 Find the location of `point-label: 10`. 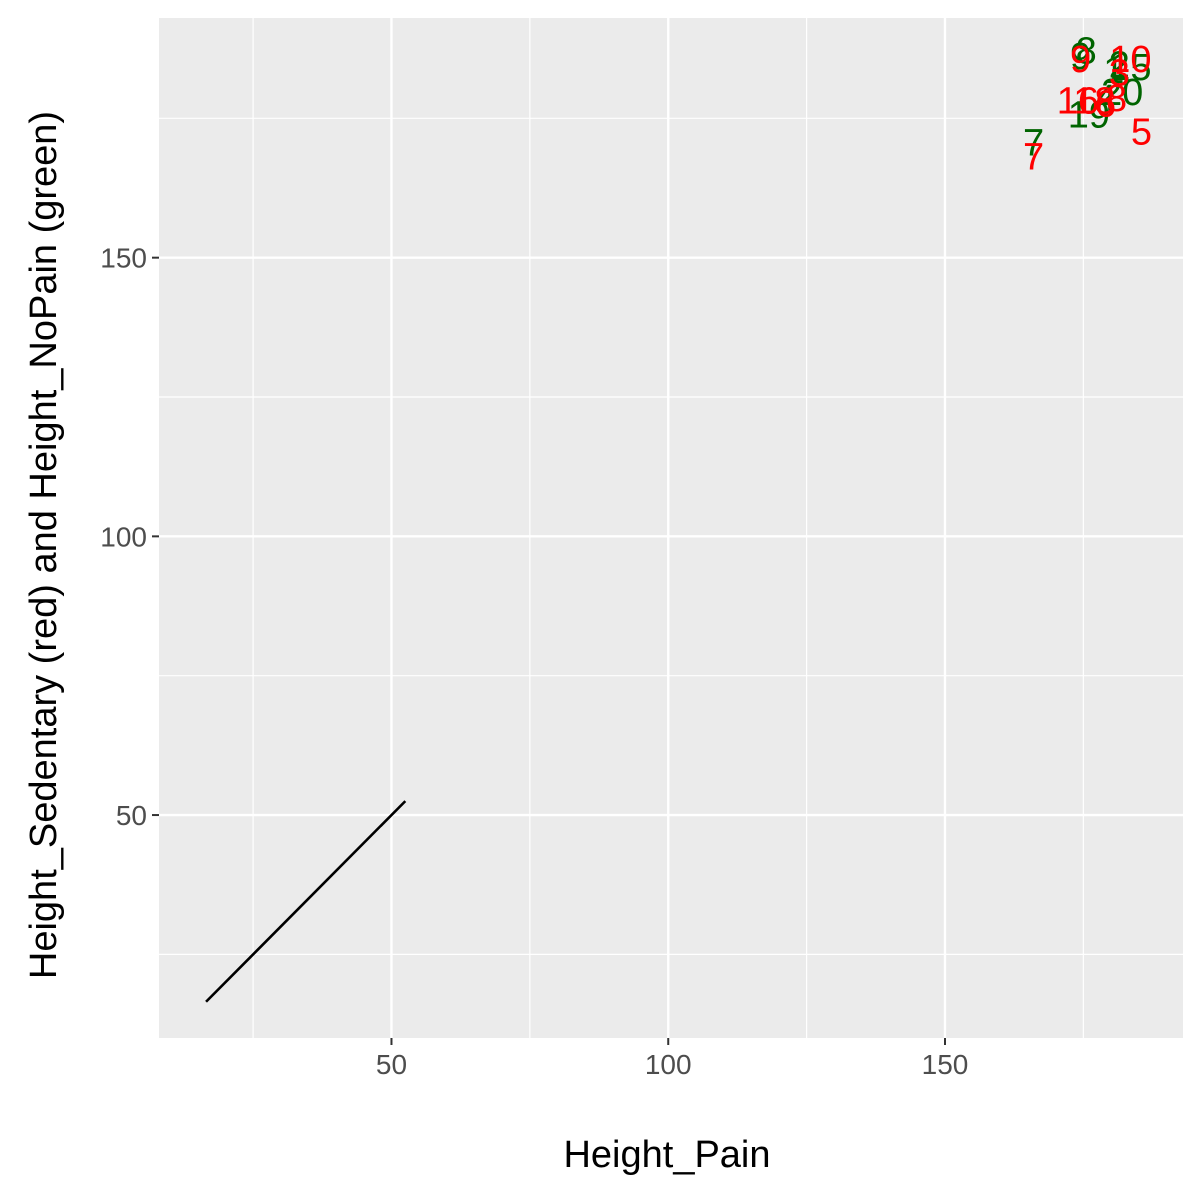

point-label: 10 is located at coordinates (1130, 60).